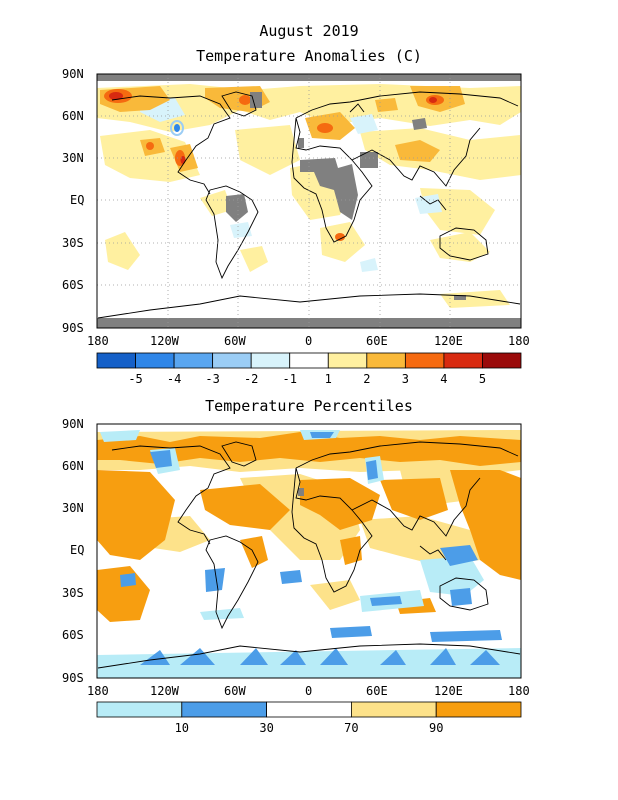 The height and width of the screenshot is (800, 618). What do you see at coordinates (443, 379) in the screenshot?
I see `anomaly-colorbar-label: 4` at bounding box center [443, 379].